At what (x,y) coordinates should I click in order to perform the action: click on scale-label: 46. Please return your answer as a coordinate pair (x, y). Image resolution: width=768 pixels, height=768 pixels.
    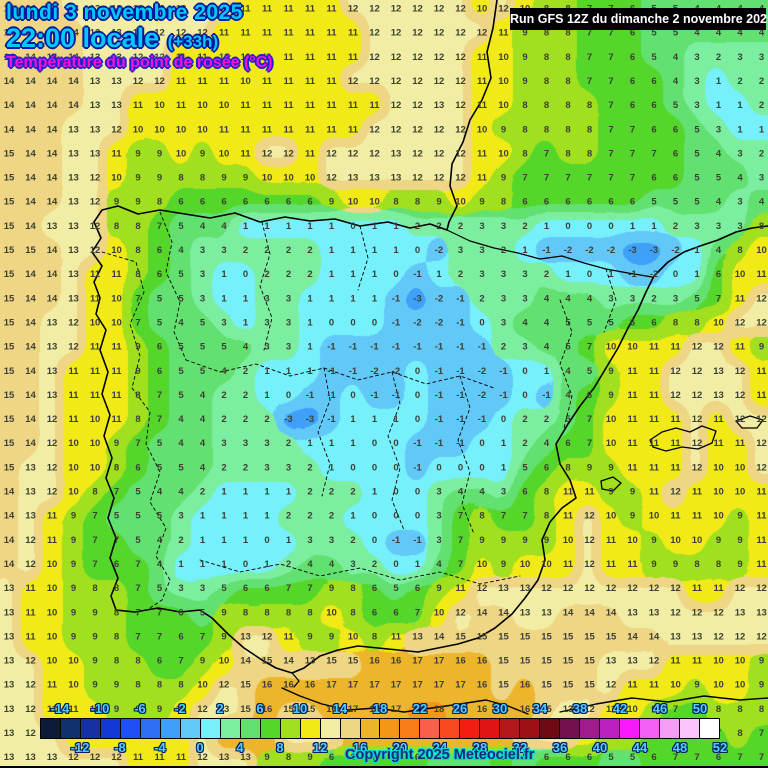
    Looking at the image, I should click on (660, 708).